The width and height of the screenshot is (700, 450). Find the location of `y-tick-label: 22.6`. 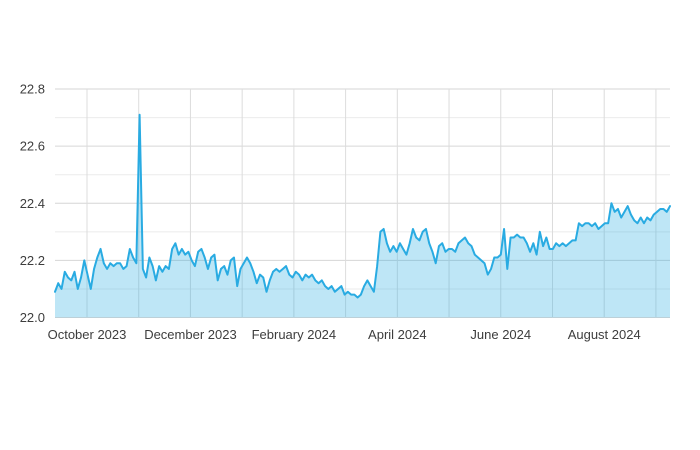

y-tick-label: 22.6 is located at coordinates (32, 146).